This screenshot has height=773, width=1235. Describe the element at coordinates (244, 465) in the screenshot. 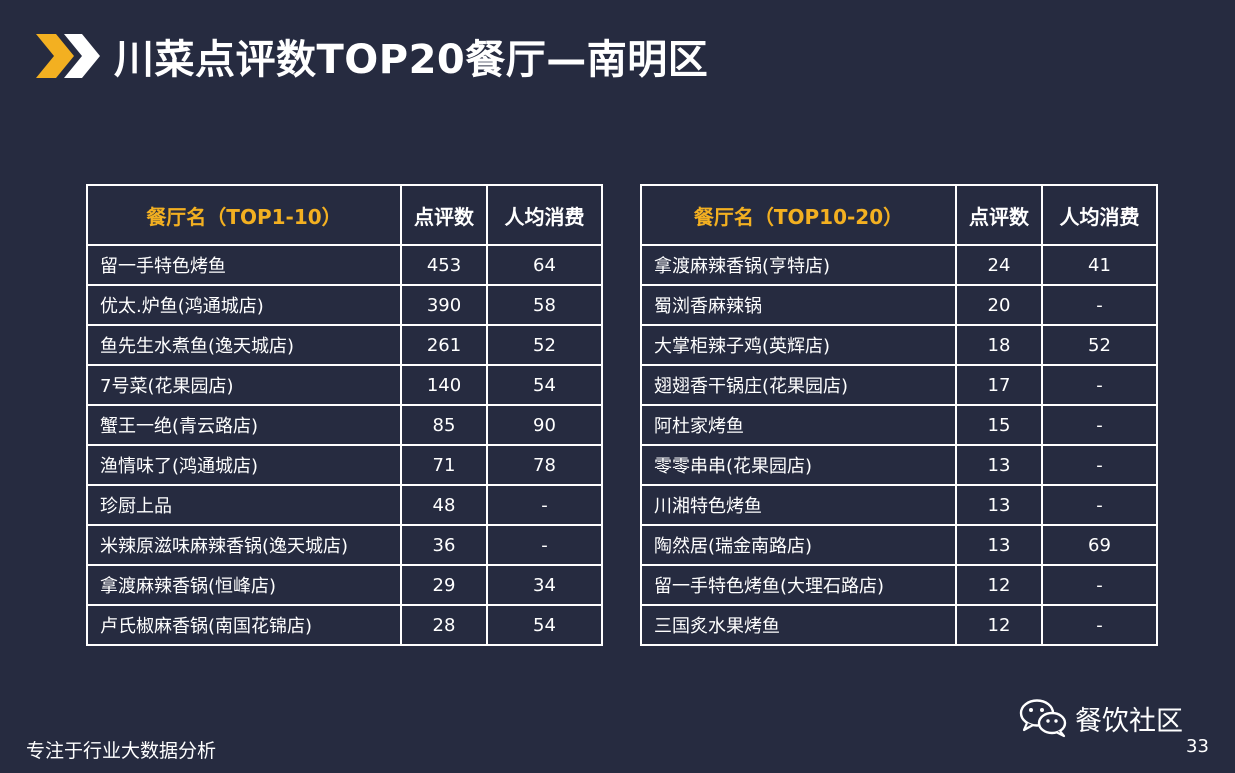

I see `restaurant-name-cell: 渔情味了(鸿通城店)` at that location.